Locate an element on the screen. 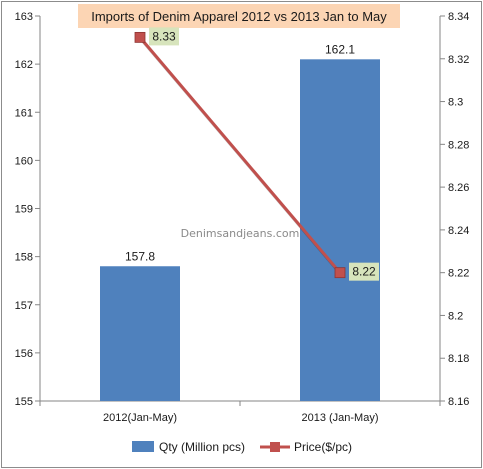 The width and height of the screenshot is (483, 469). right-tick-label: 8.24 is located at coordinates (458, 231).